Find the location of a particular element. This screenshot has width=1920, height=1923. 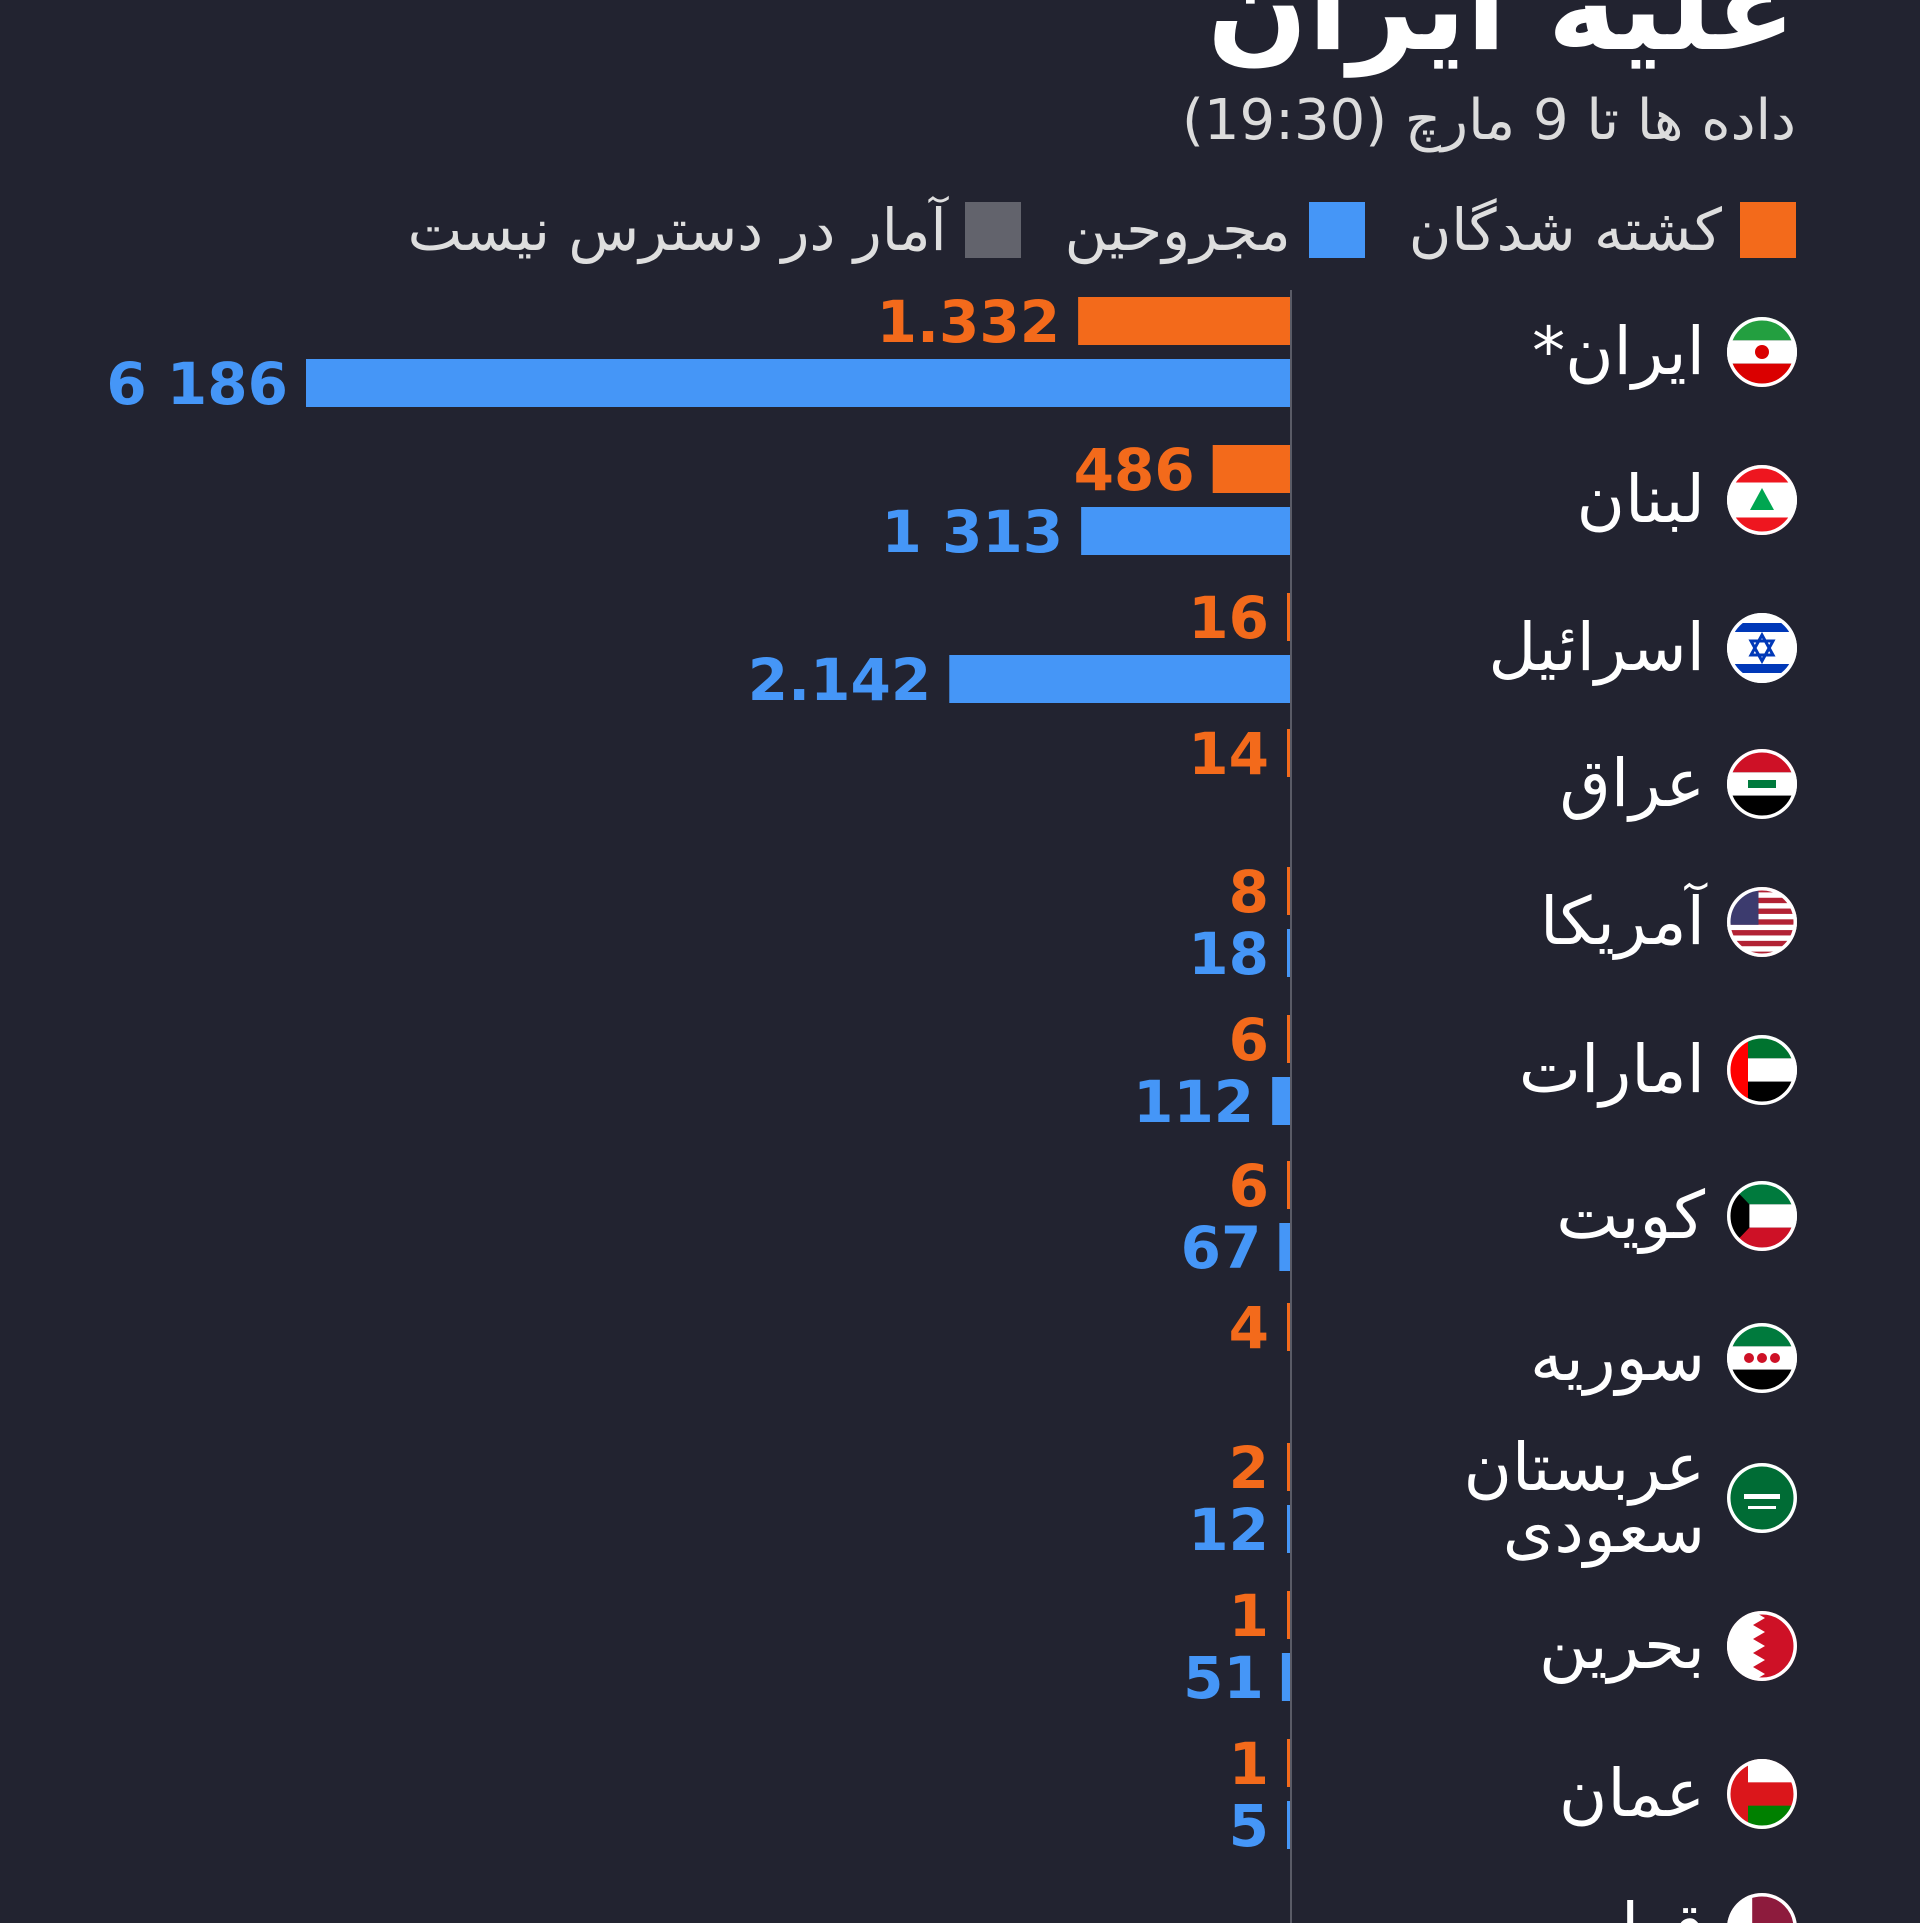

wounded-value-label: 112 is located at coordinates (1193, 1102).